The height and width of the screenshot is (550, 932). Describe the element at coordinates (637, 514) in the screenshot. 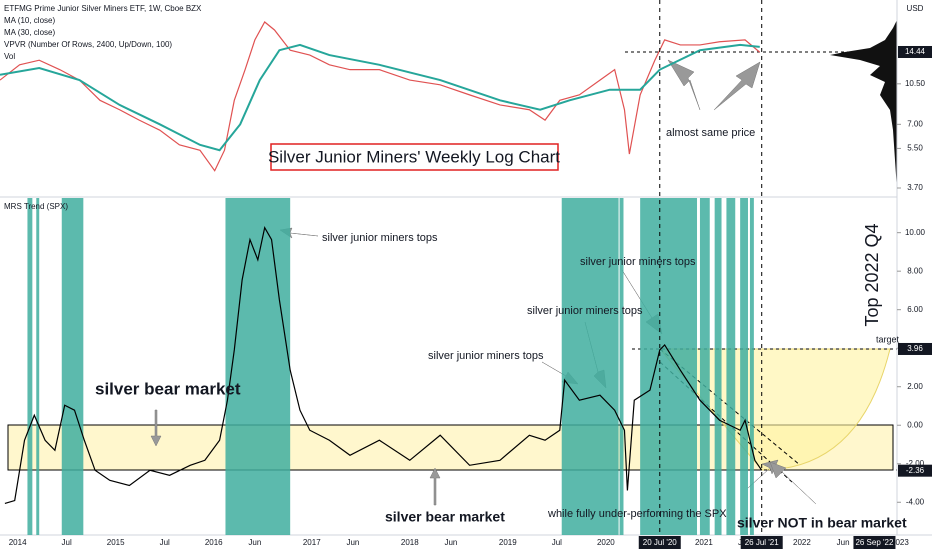

I see `annotation: while fully under-performing the SPX` at that location.